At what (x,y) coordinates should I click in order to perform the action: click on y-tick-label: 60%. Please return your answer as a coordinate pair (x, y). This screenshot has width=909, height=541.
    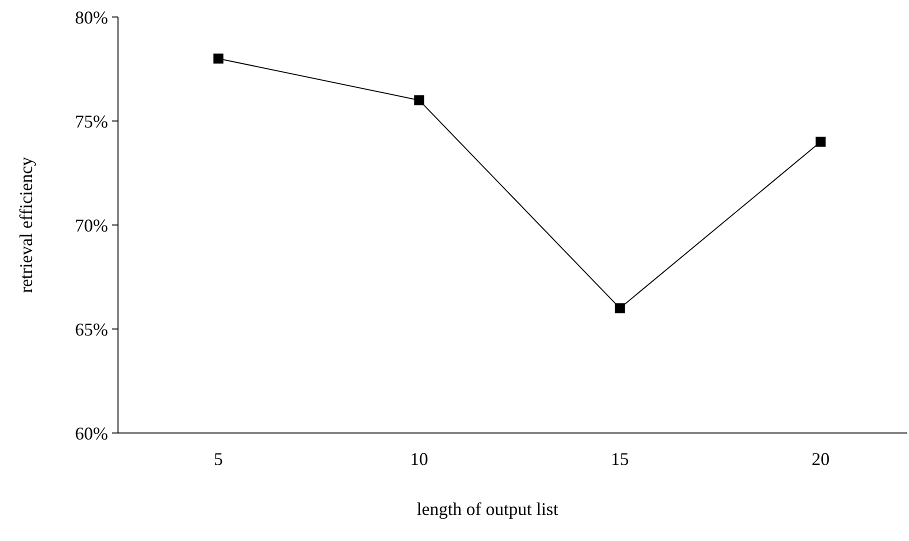
    Looking at the image, I should click on (91, 433).